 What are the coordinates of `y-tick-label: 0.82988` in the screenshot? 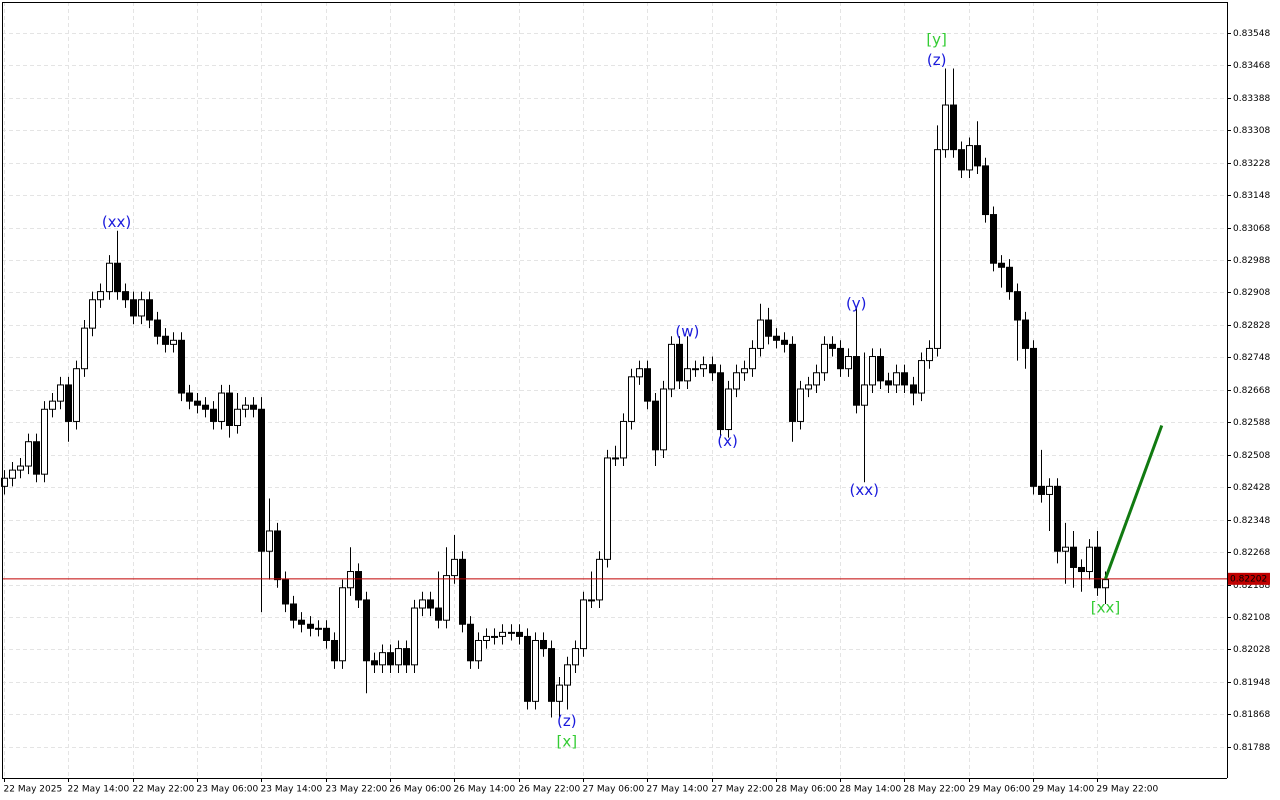 It's located at (1251, 261).